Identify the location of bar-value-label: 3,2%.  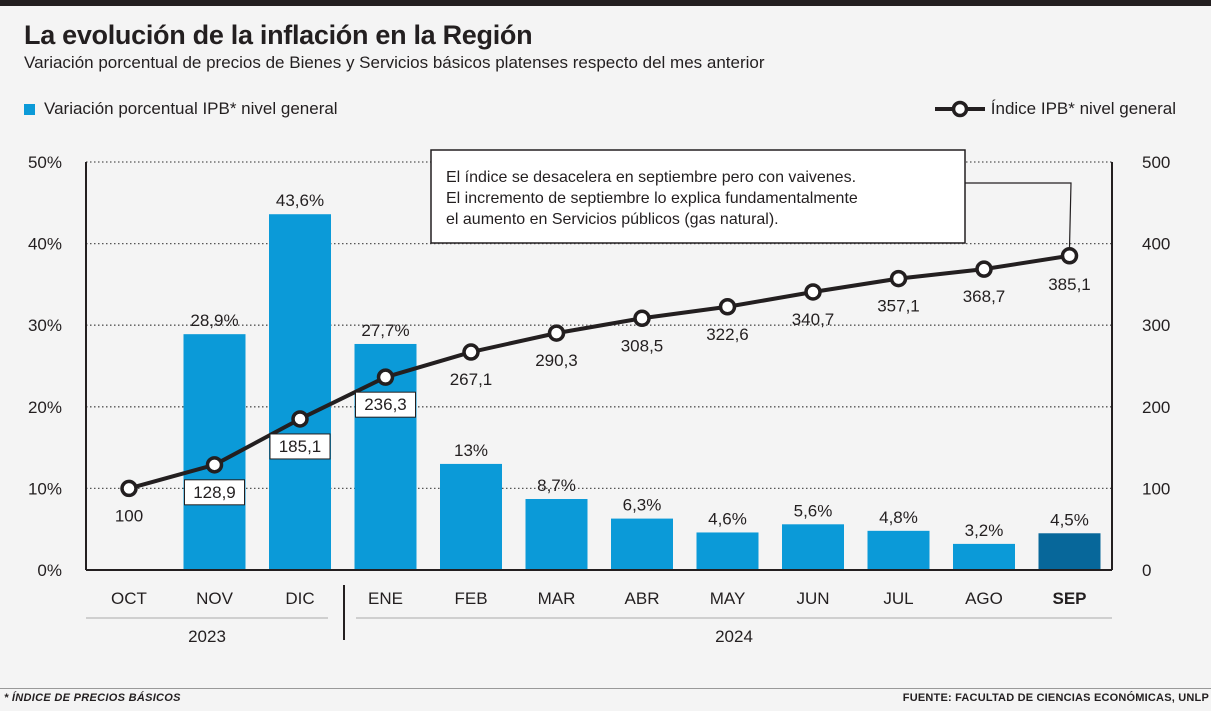
(984, 530).